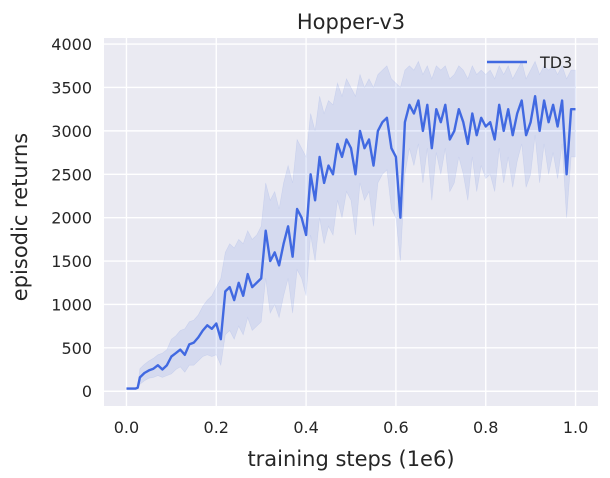  What do you see at coordinates (305, 427) in the screenshot?
I see `x-tick-label: 0.4` at bounding box center [305, 427].